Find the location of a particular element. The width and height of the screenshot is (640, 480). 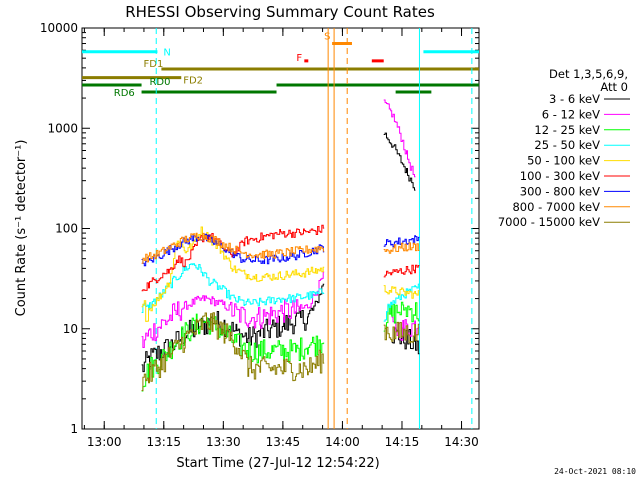

x-tick-label: 13:15 is located at coordinates (163, 442).